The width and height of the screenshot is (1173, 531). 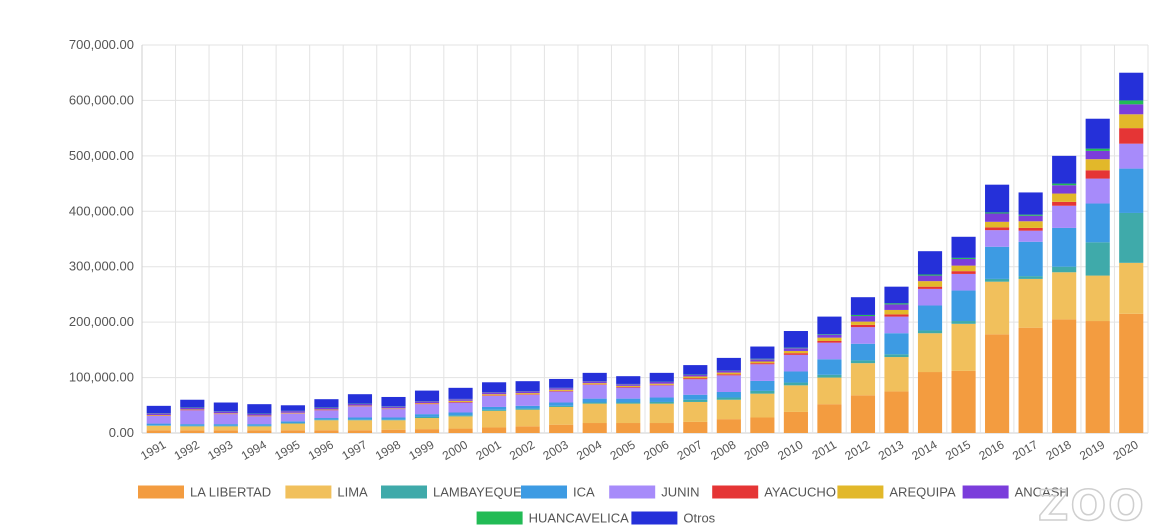 I want to click on legend-label: LAMBAYEQUE, so click(x=477, y=492).